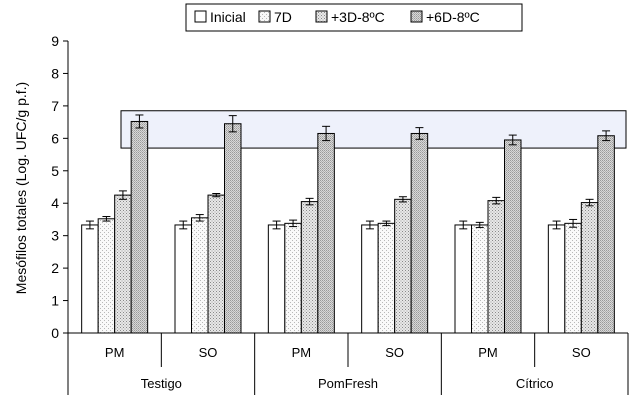 The image size is (640, 408). I want to click on y-tick-label: 0, so click(55, 333).